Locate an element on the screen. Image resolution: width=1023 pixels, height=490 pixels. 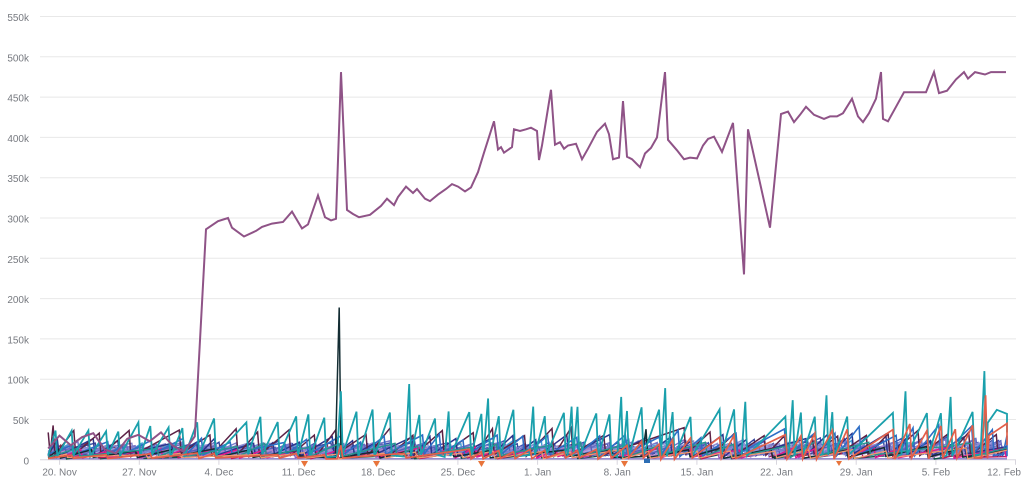
svg-text: 20. Nov is located at coordinates (59, 473).